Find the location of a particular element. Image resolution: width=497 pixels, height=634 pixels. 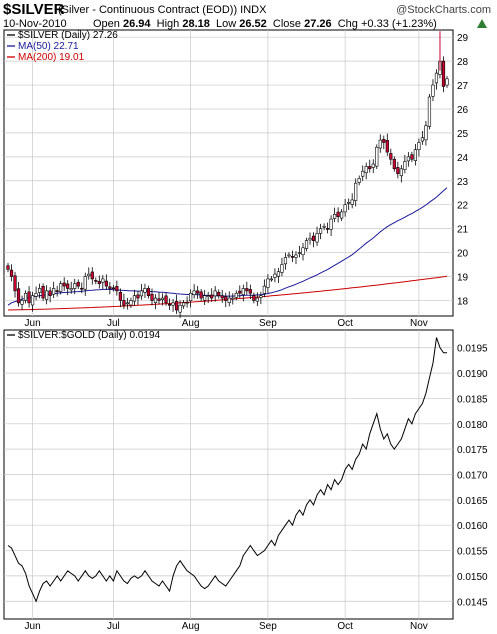

price-legend-label: MA(200) 19.01 is located at coordinates (51, 57).